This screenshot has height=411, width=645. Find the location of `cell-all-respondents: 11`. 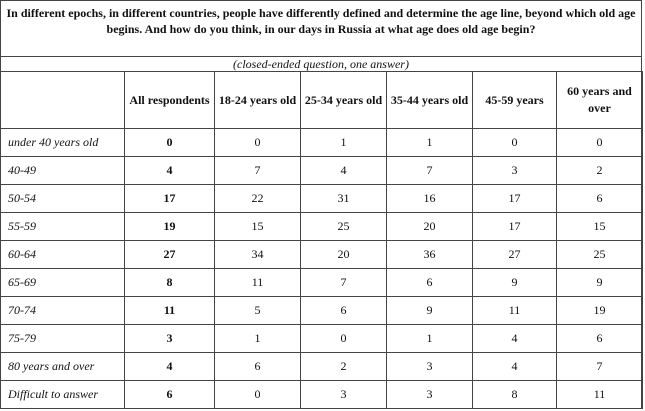

cell-all-respondents: 11 is located at coordinates (169, 310).